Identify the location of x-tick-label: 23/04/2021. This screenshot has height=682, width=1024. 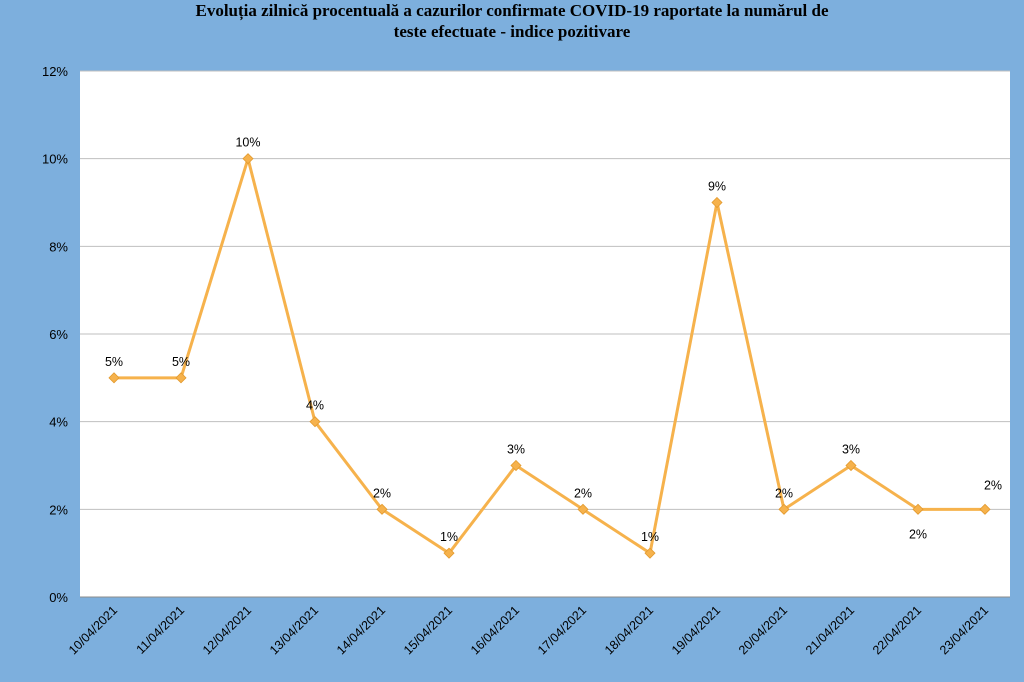
(964, 630).